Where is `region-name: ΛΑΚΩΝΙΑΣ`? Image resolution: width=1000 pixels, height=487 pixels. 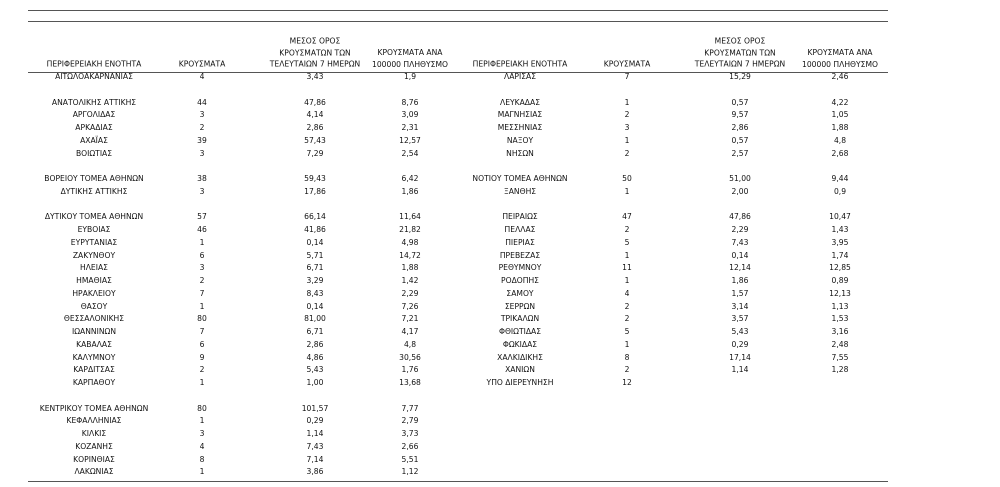 region-name: ΛΑΚΩΝΙΑΣ is located at coordinates (94, 472).